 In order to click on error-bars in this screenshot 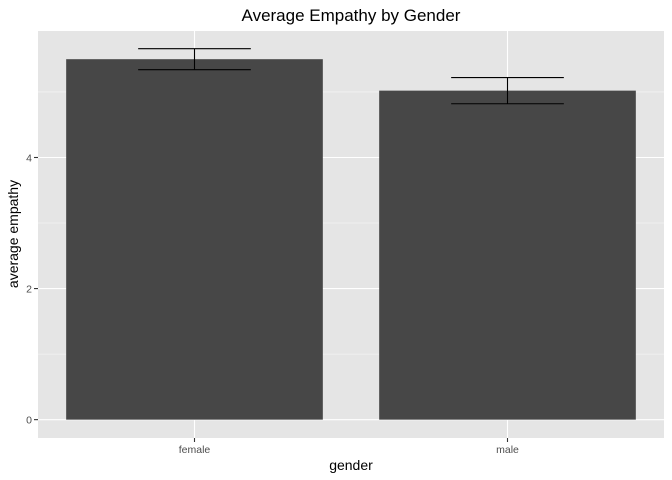, I will do `click(351, 76)`.